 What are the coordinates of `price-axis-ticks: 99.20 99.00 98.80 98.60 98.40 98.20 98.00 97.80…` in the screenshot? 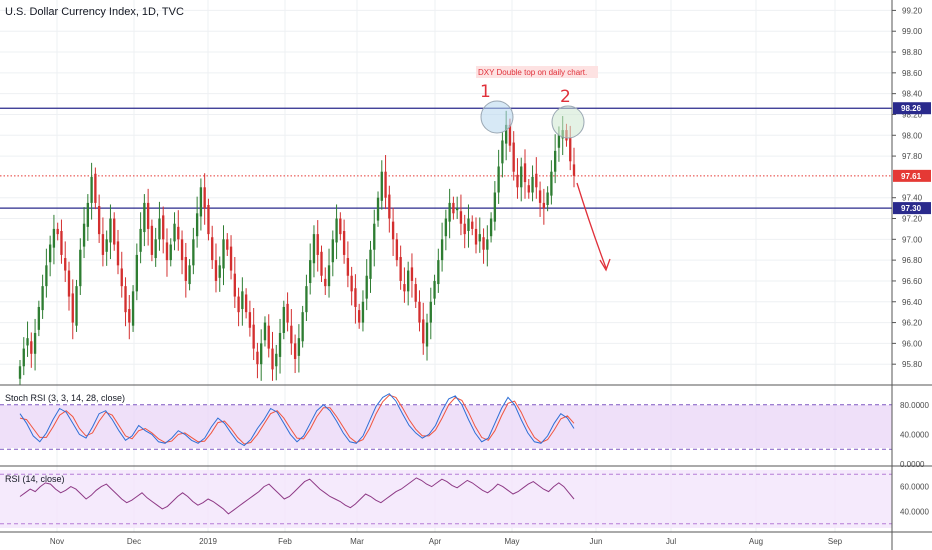 It's located at (907, 187).